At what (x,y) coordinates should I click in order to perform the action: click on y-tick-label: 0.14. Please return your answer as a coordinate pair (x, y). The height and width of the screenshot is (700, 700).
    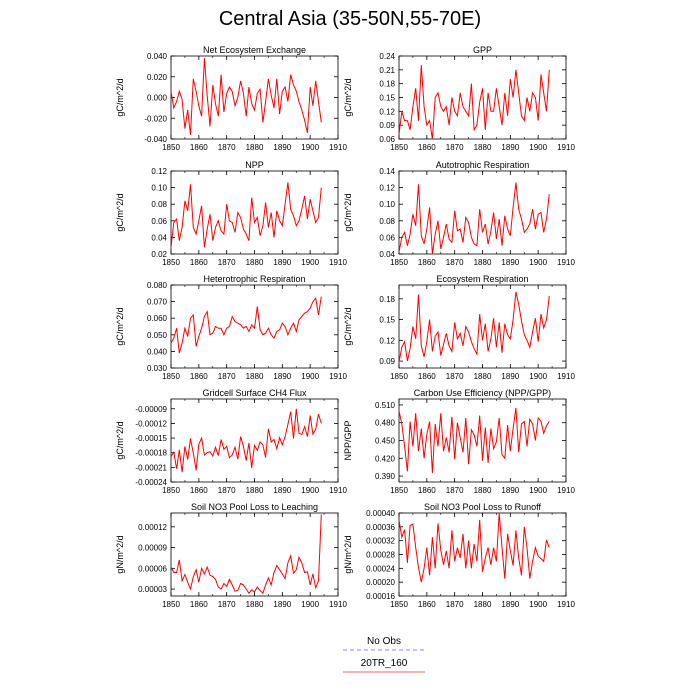
    Looking at the image, I should click on (387, 171).